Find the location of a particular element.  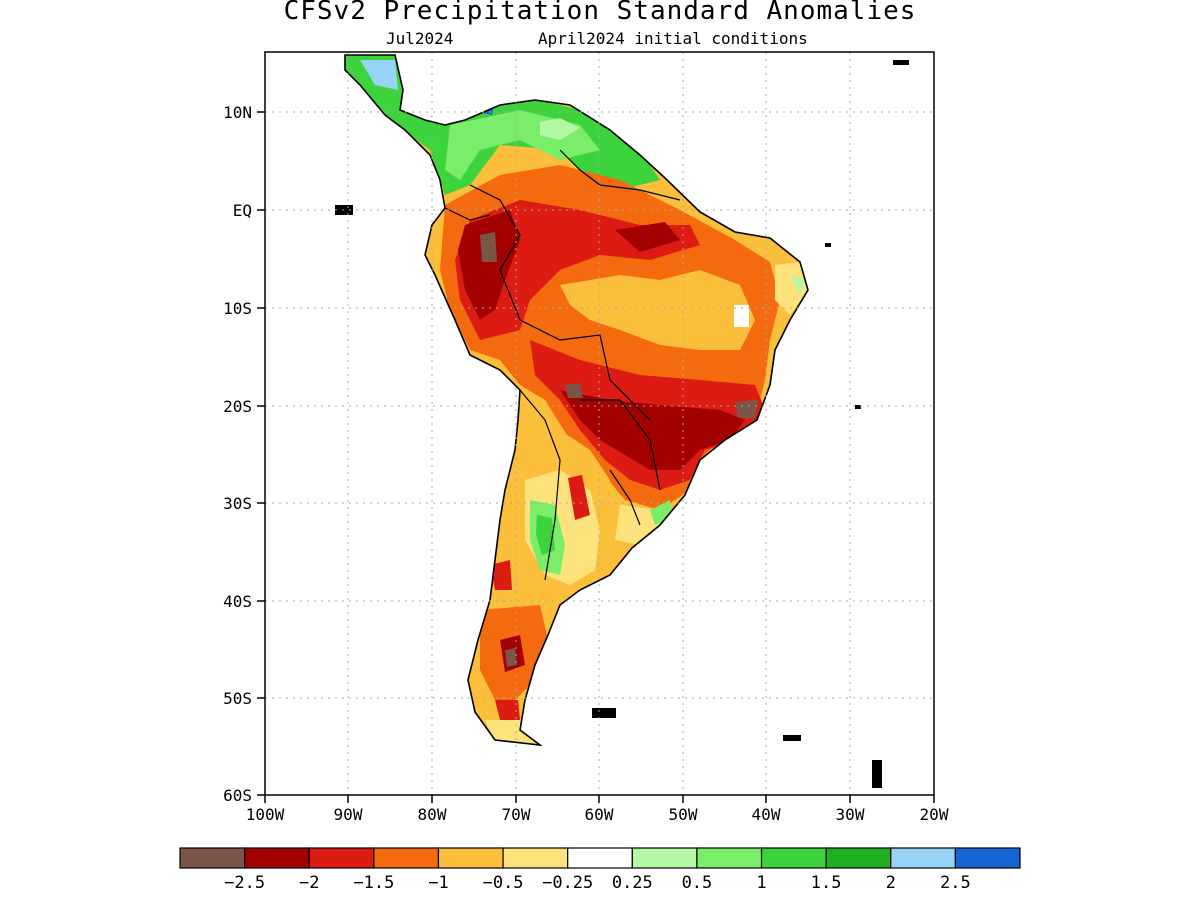

lon-label-30w: 30W is located at coordinates (850, 814).